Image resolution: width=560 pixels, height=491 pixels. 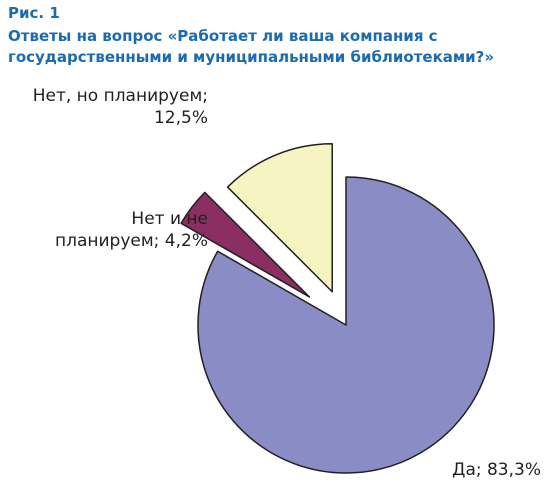 What do you see at coordinates (496, 470) in the screenshot?
I see `slice-label-1: Да; 83,3%` at bounding box center [496, 470].